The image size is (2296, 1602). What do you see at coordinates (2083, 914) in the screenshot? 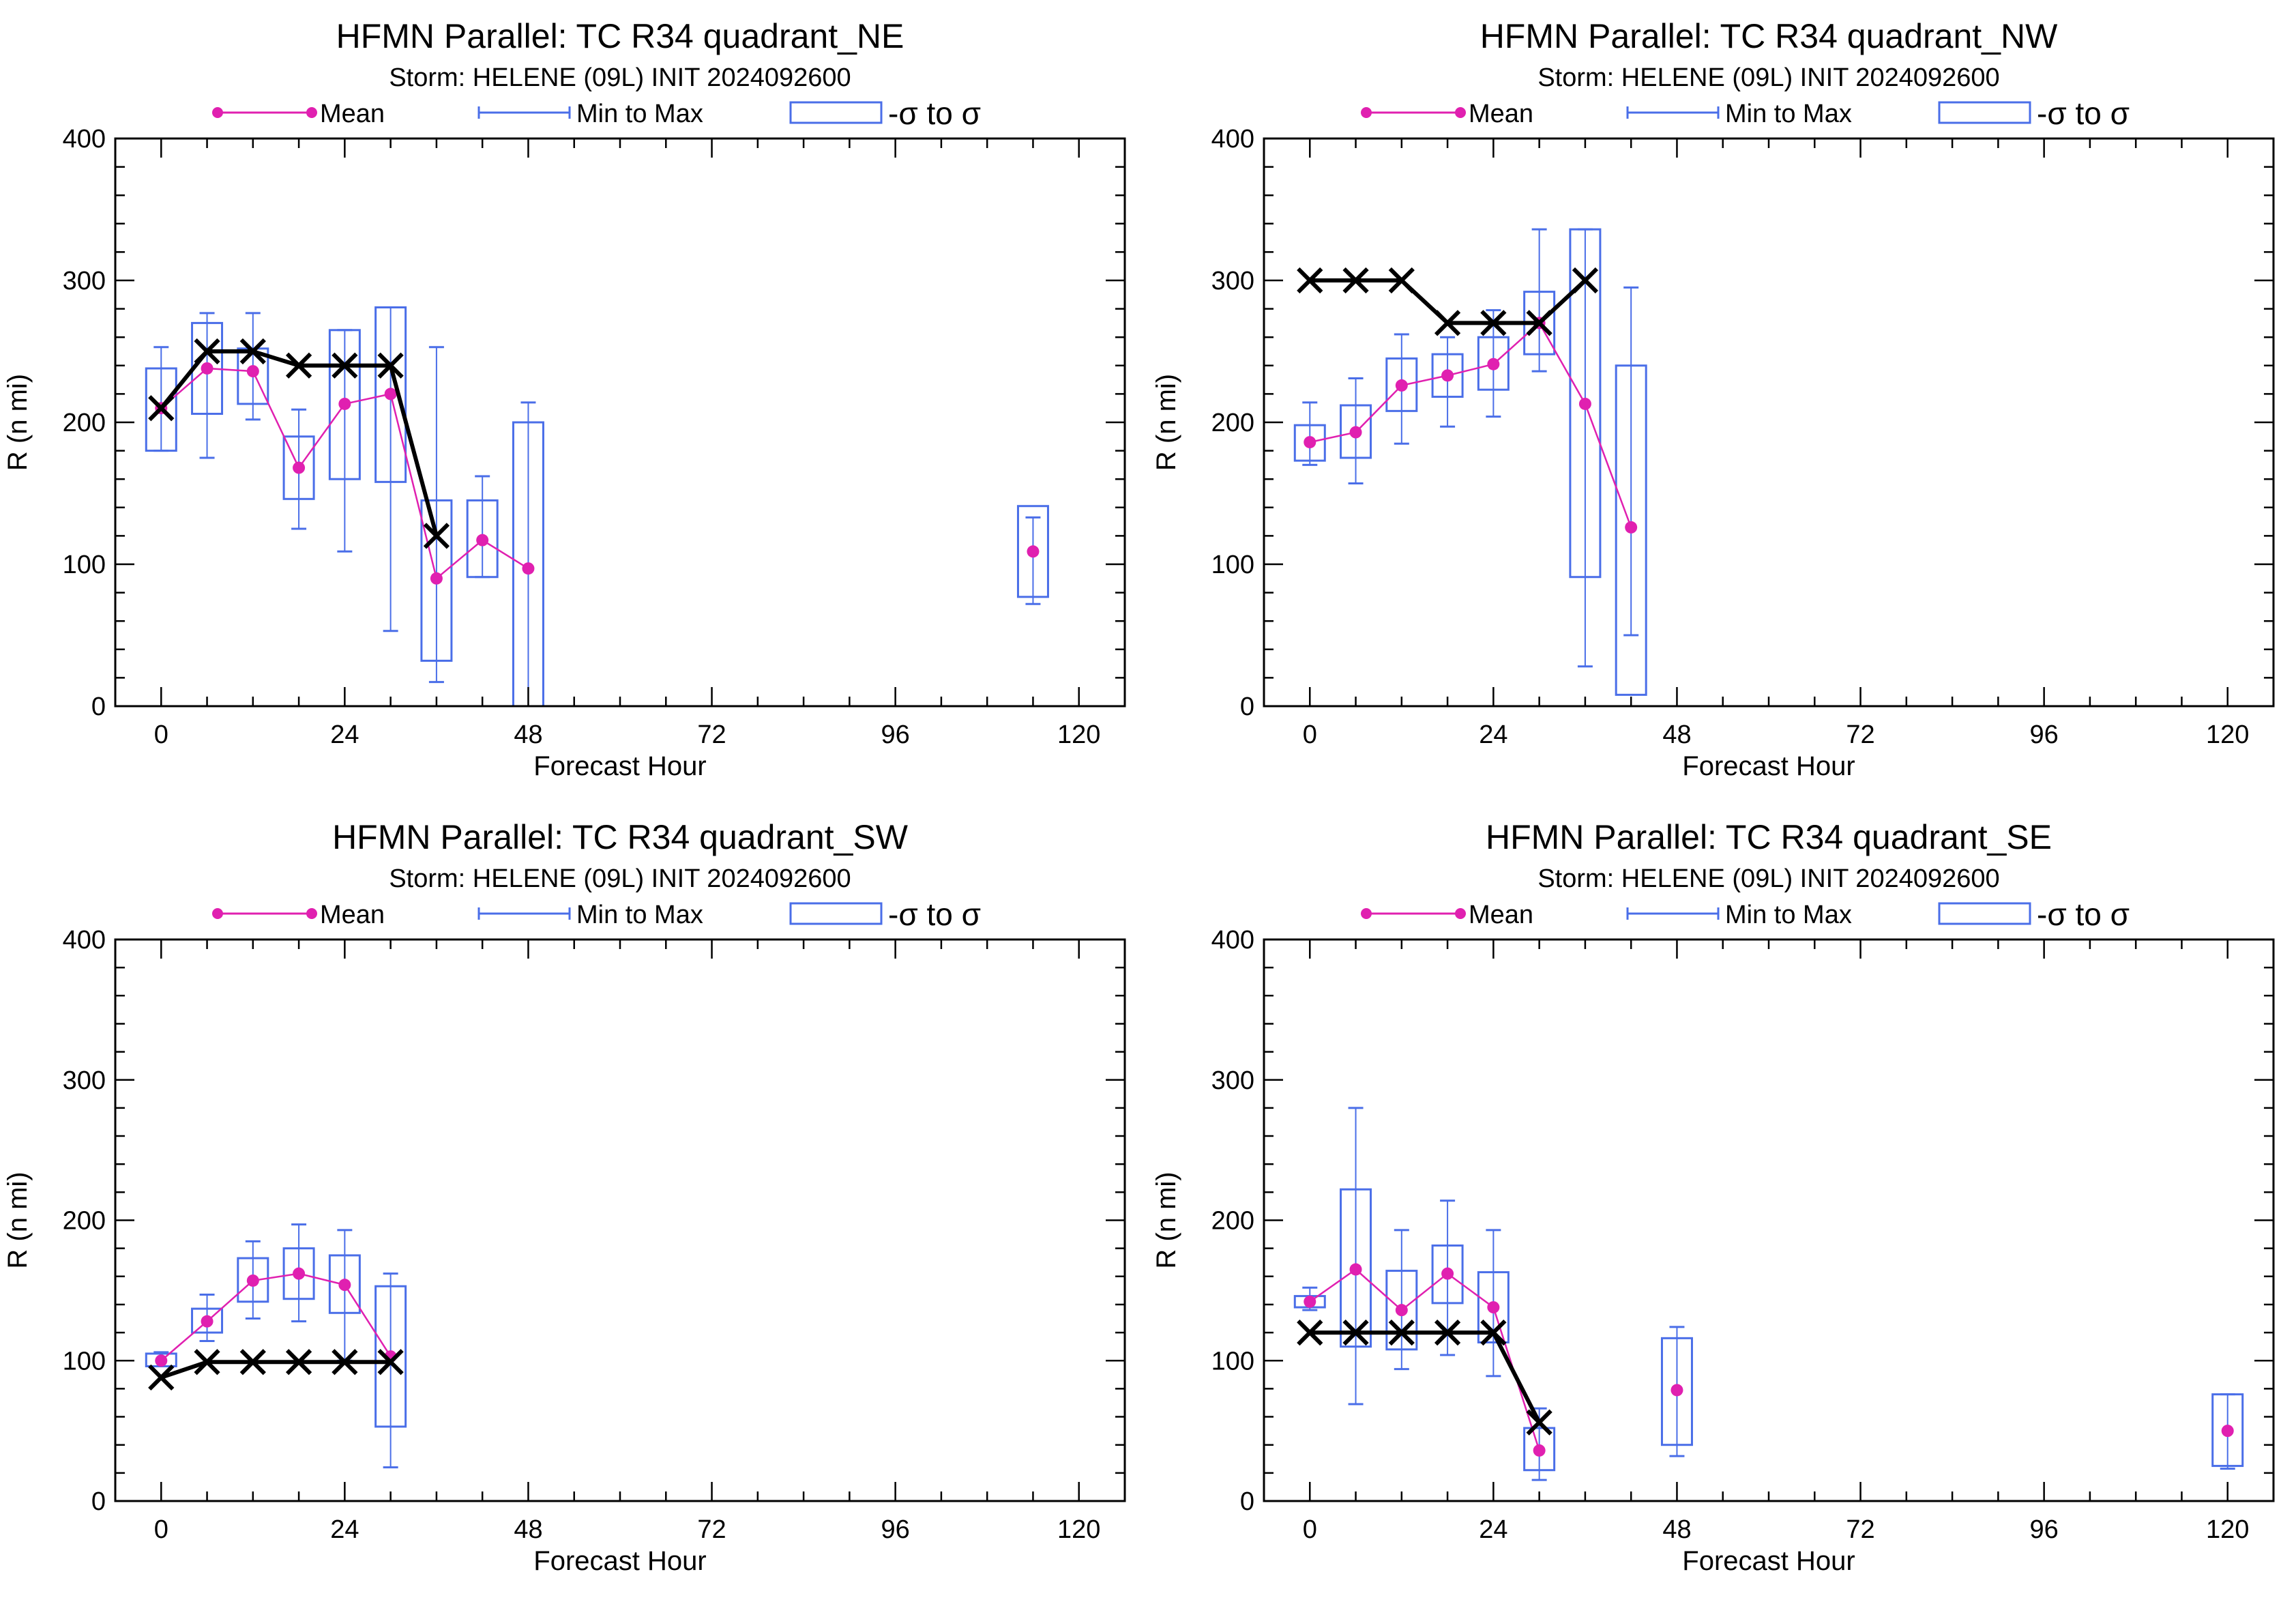
I see `legend-sigma-label: -σ to σ` at bounding box center [2083, 914].